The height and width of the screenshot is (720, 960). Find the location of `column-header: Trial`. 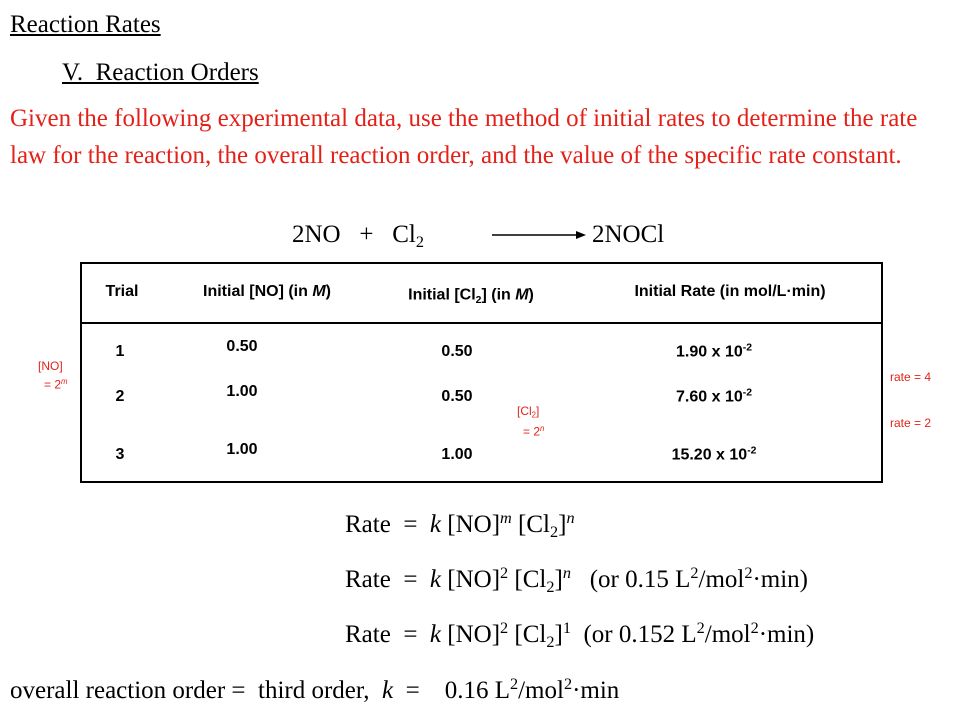

column-header: Trial is located at coordinates (122, 292).